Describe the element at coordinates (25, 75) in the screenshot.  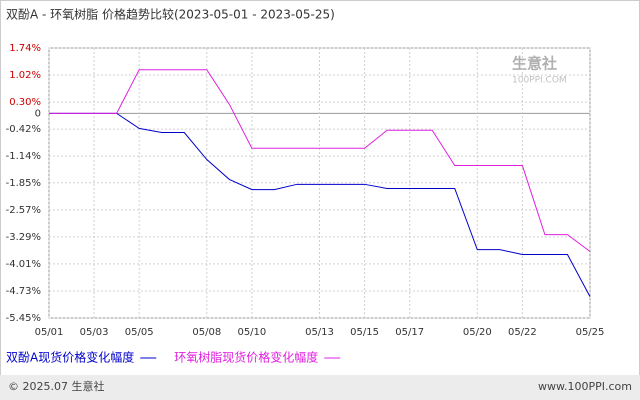
I see `y-tick-label: 1.02%` at that location.